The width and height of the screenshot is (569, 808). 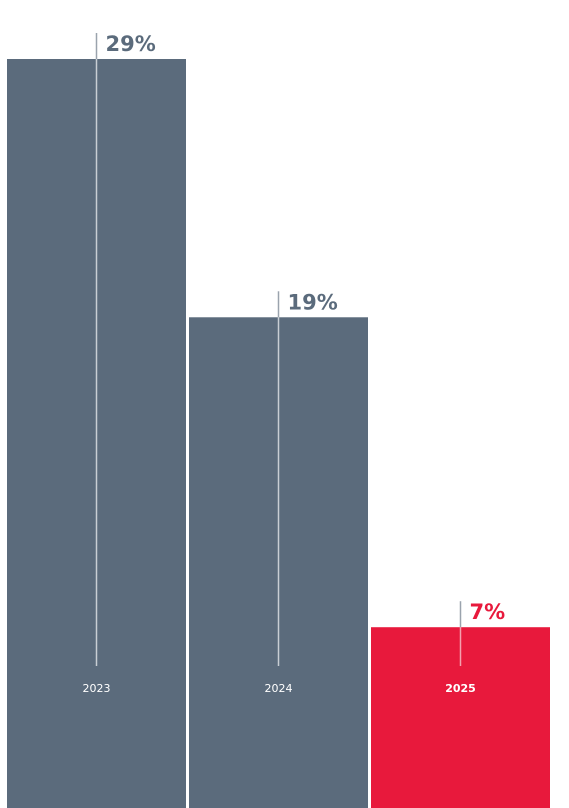 I want to click on category-label-2023: 2023, so click(x=97, y=688).